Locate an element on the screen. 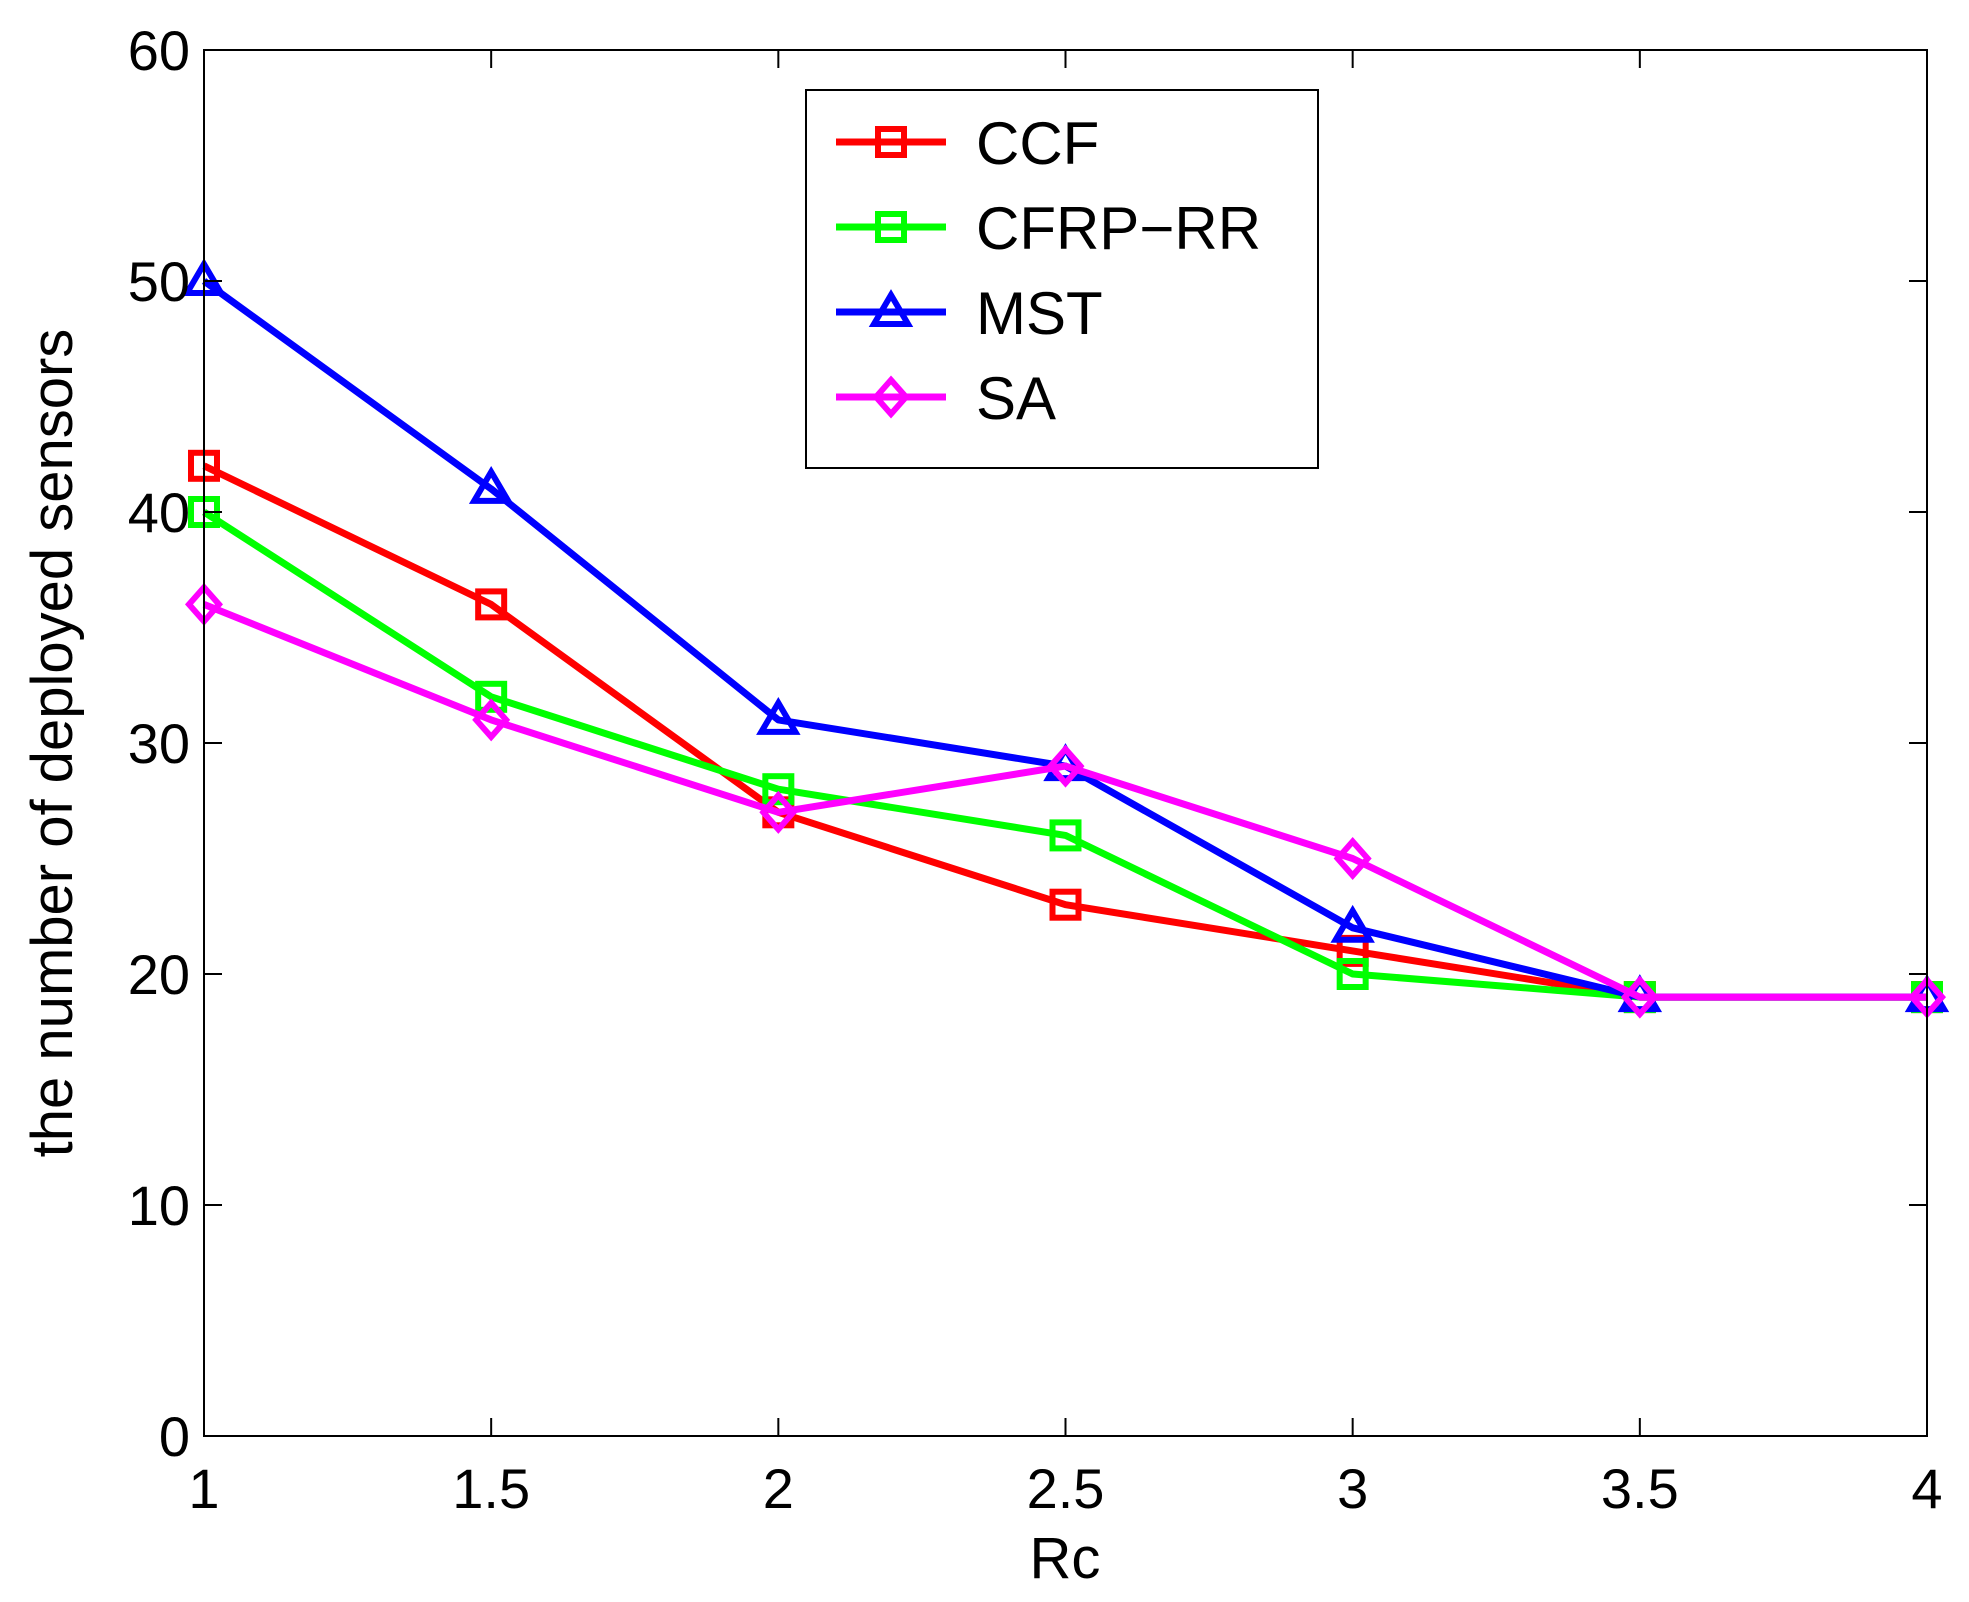 The width and height of the screenshot is (1969, 1602). x-tick-label: 3 is located at coordinates (1352, 1488).